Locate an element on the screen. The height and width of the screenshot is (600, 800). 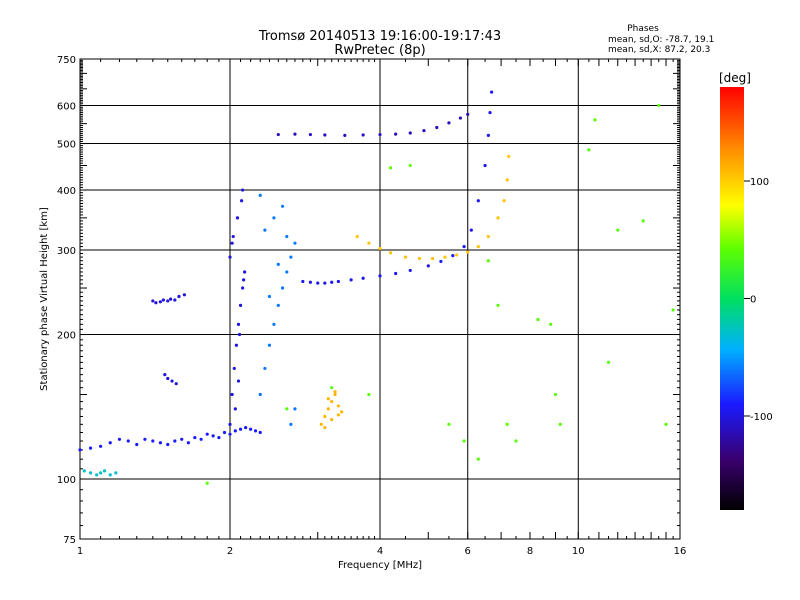
x-tick-label: 6 is located at coordinates (468, 551).